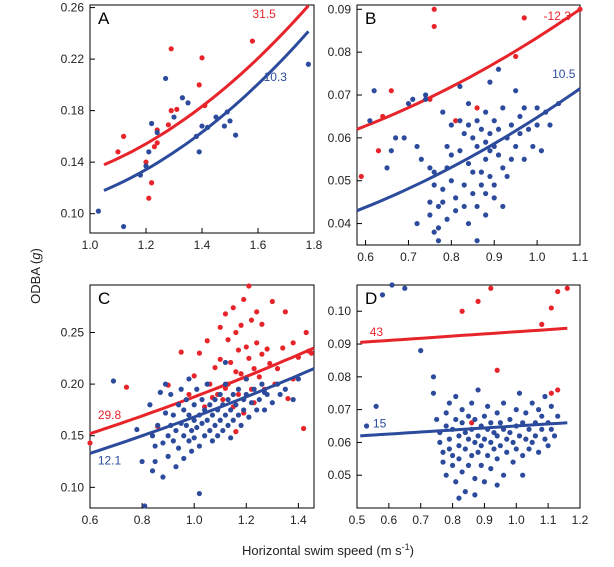 This screenshot has width=614, height=567. Describe the element at coordinates (142, 520) in the screenshot. I see `panel-c-xtick-label: 0.8` at that location.